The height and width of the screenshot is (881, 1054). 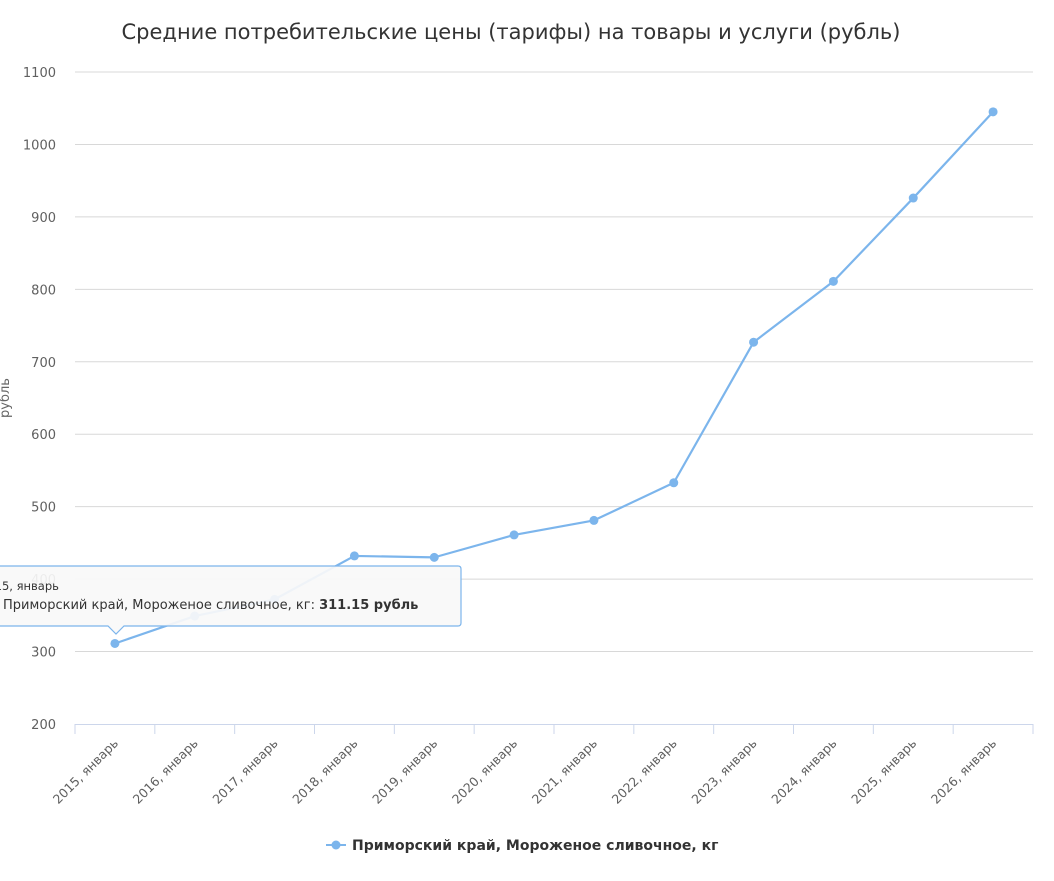 I want to click on y-tick-label: 600, so click(x=43, y=435).